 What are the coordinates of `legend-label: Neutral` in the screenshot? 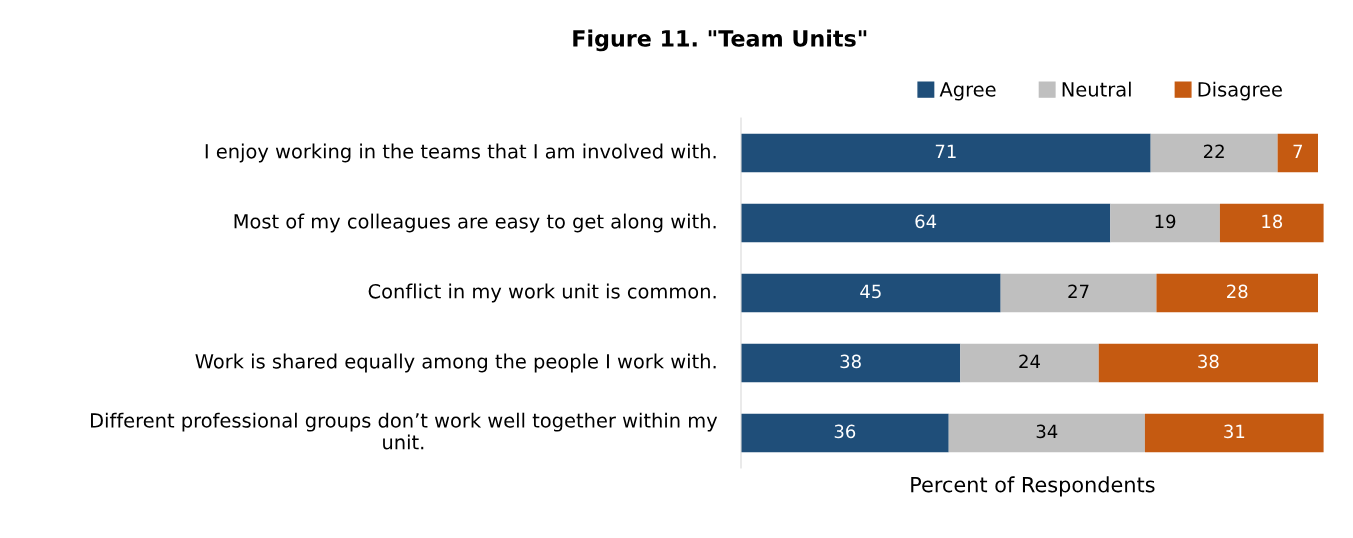 It's located at (1096, 89).